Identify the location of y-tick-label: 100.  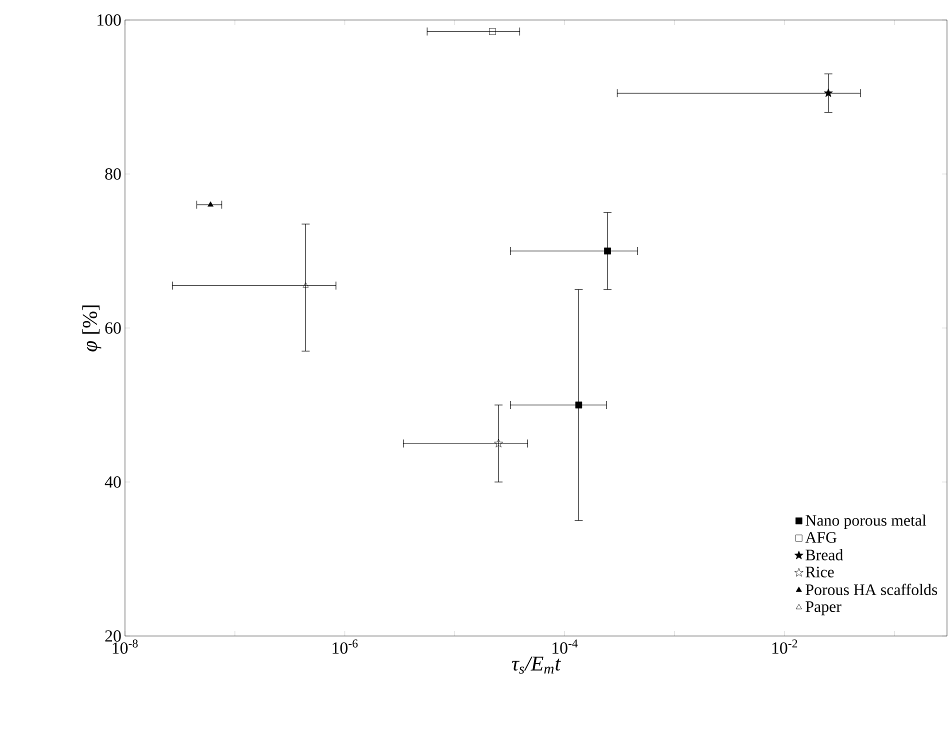
(109, 20).